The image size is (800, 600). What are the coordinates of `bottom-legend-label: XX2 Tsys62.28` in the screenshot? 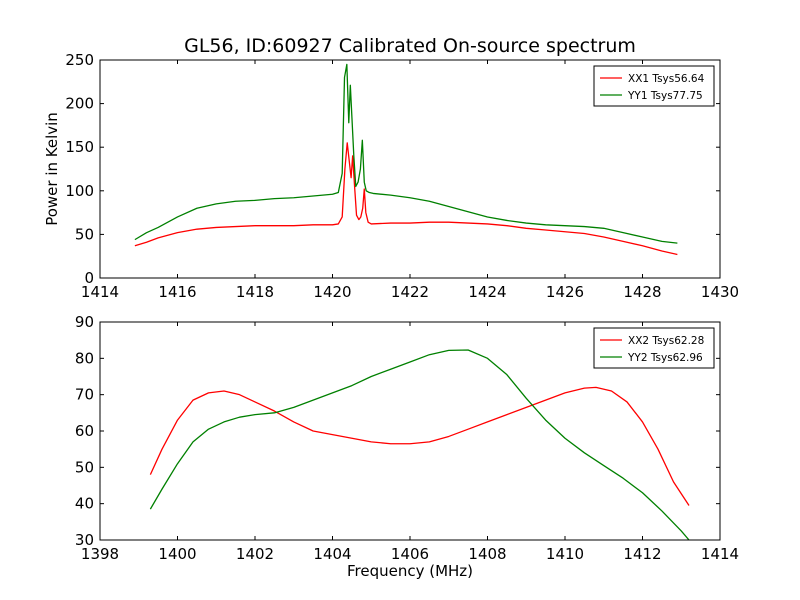 It's located at (666, 341).